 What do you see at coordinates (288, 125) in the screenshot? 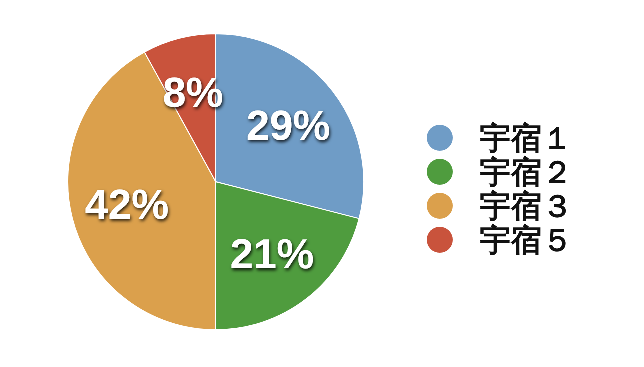
I see `data-label: 29%` at bounding box center [288, 125].